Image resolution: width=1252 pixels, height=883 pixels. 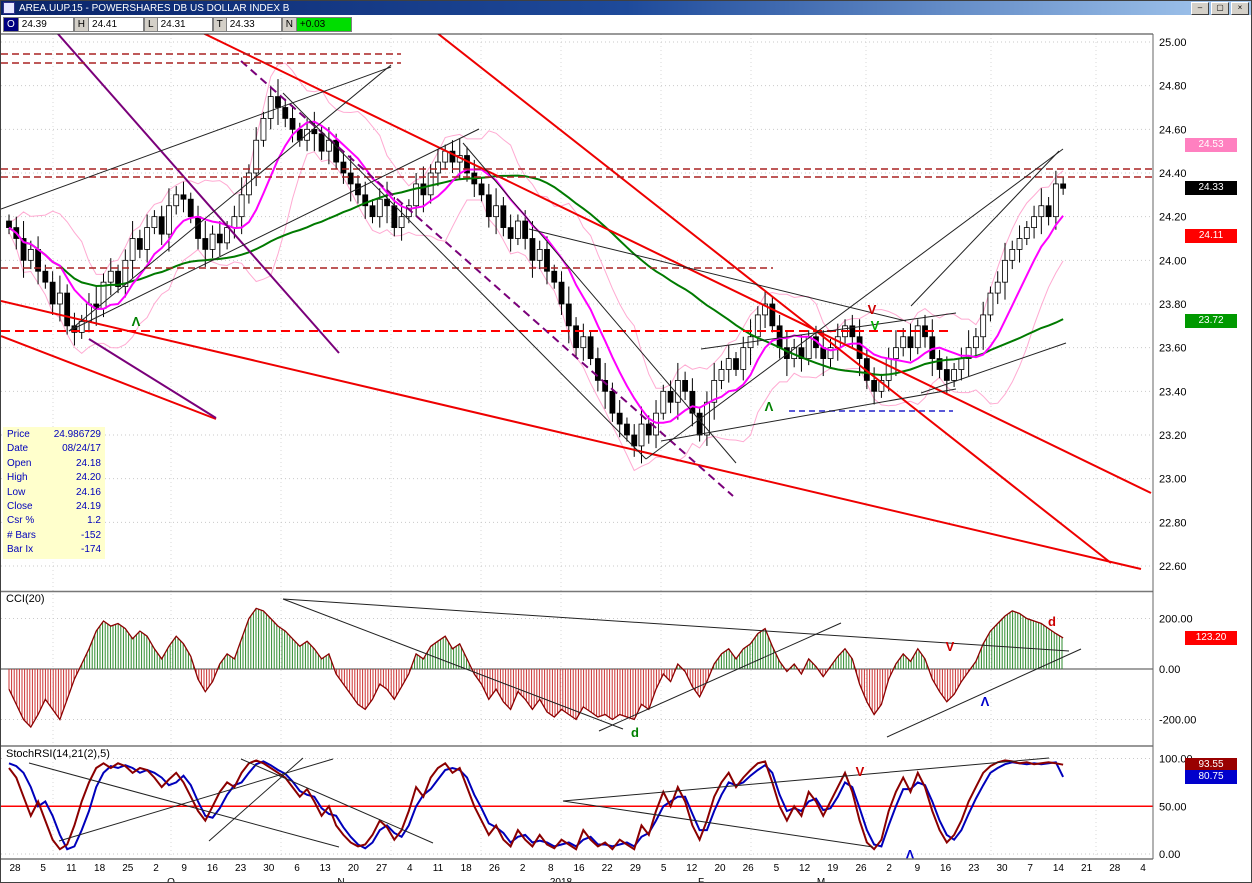 I want to click on info-row: High 24.20, so click(x=54, y=478).